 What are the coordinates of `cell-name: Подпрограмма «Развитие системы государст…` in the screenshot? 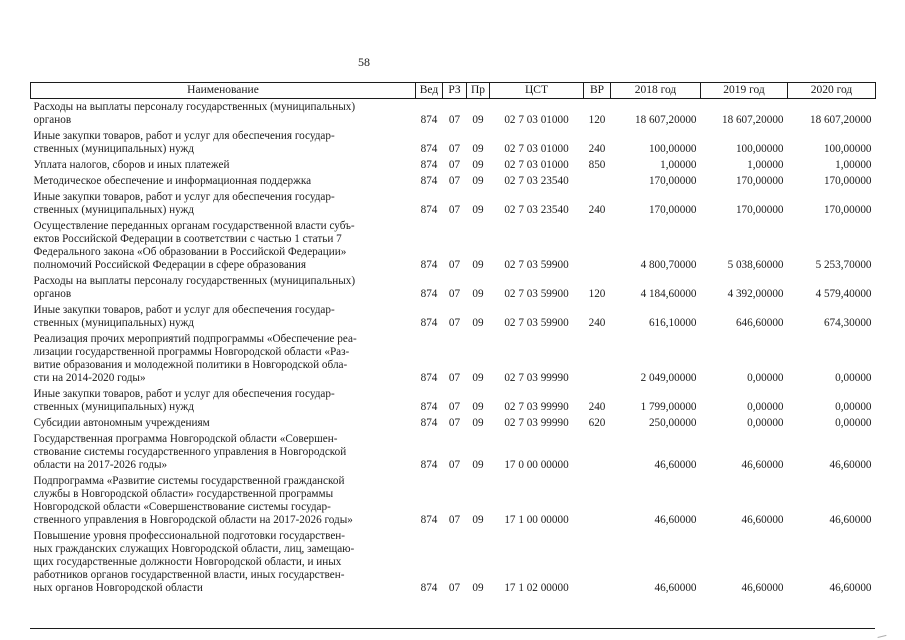 It's located at (193, 500).